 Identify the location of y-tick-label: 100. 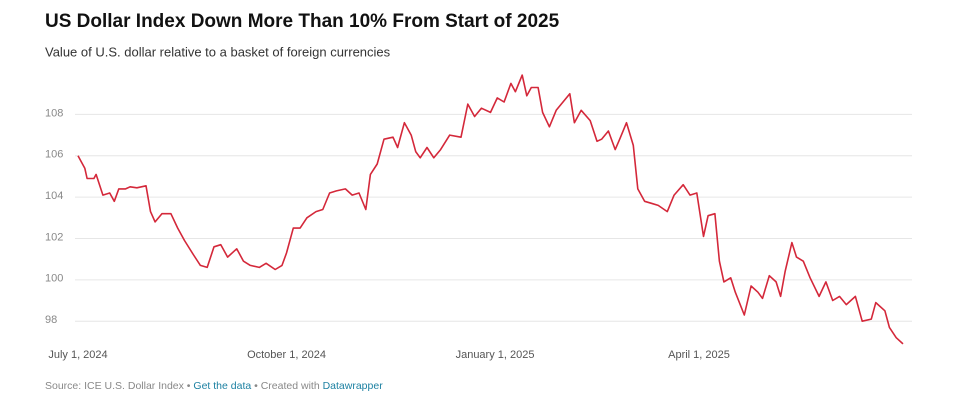
(54, 279).